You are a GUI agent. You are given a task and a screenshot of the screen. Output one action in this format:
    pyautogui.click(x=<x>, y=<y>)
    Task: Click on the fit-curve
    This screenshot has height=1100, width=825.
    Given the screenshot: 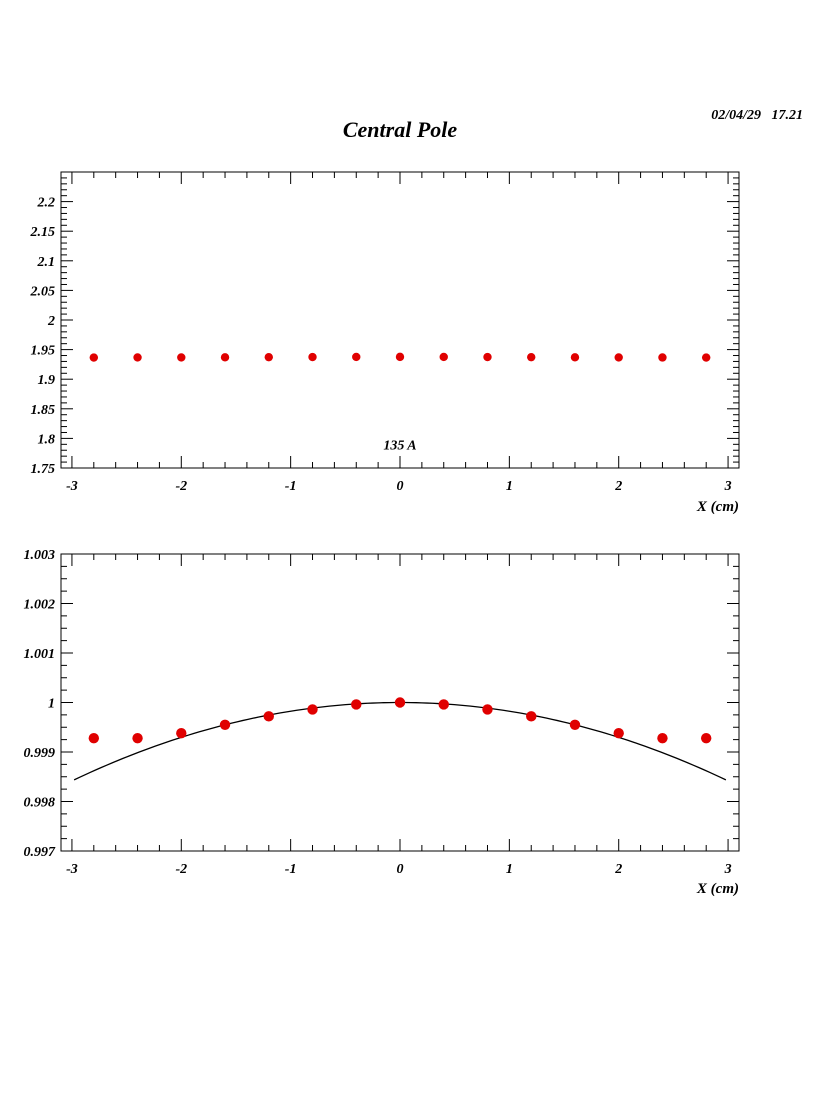 What is the action you would take?
    pyautogui.click(x=400, y=741)
    